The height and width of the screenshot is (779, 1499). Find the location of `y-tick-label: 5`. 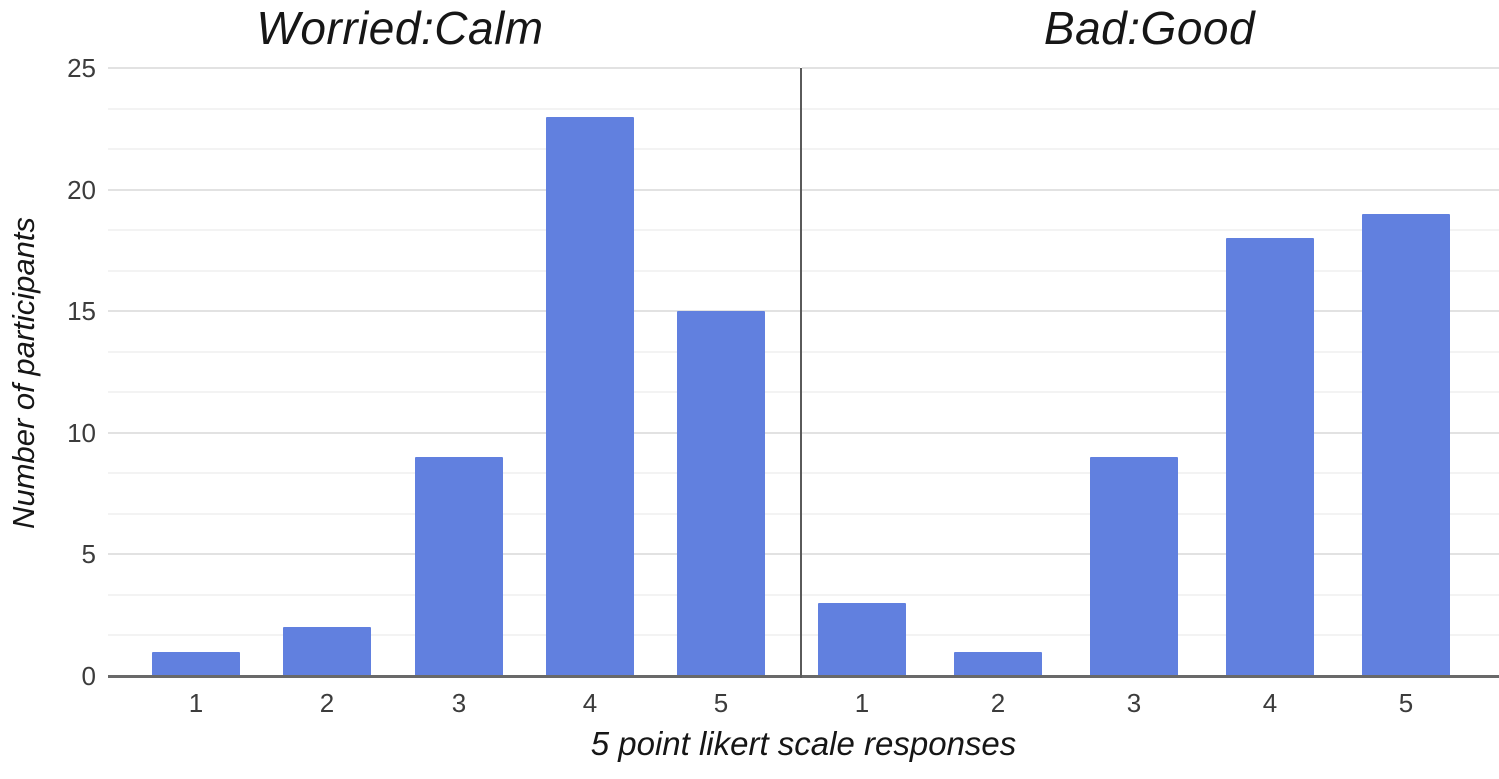

y-tick-label: 5 is located at coordinates (88, 554).